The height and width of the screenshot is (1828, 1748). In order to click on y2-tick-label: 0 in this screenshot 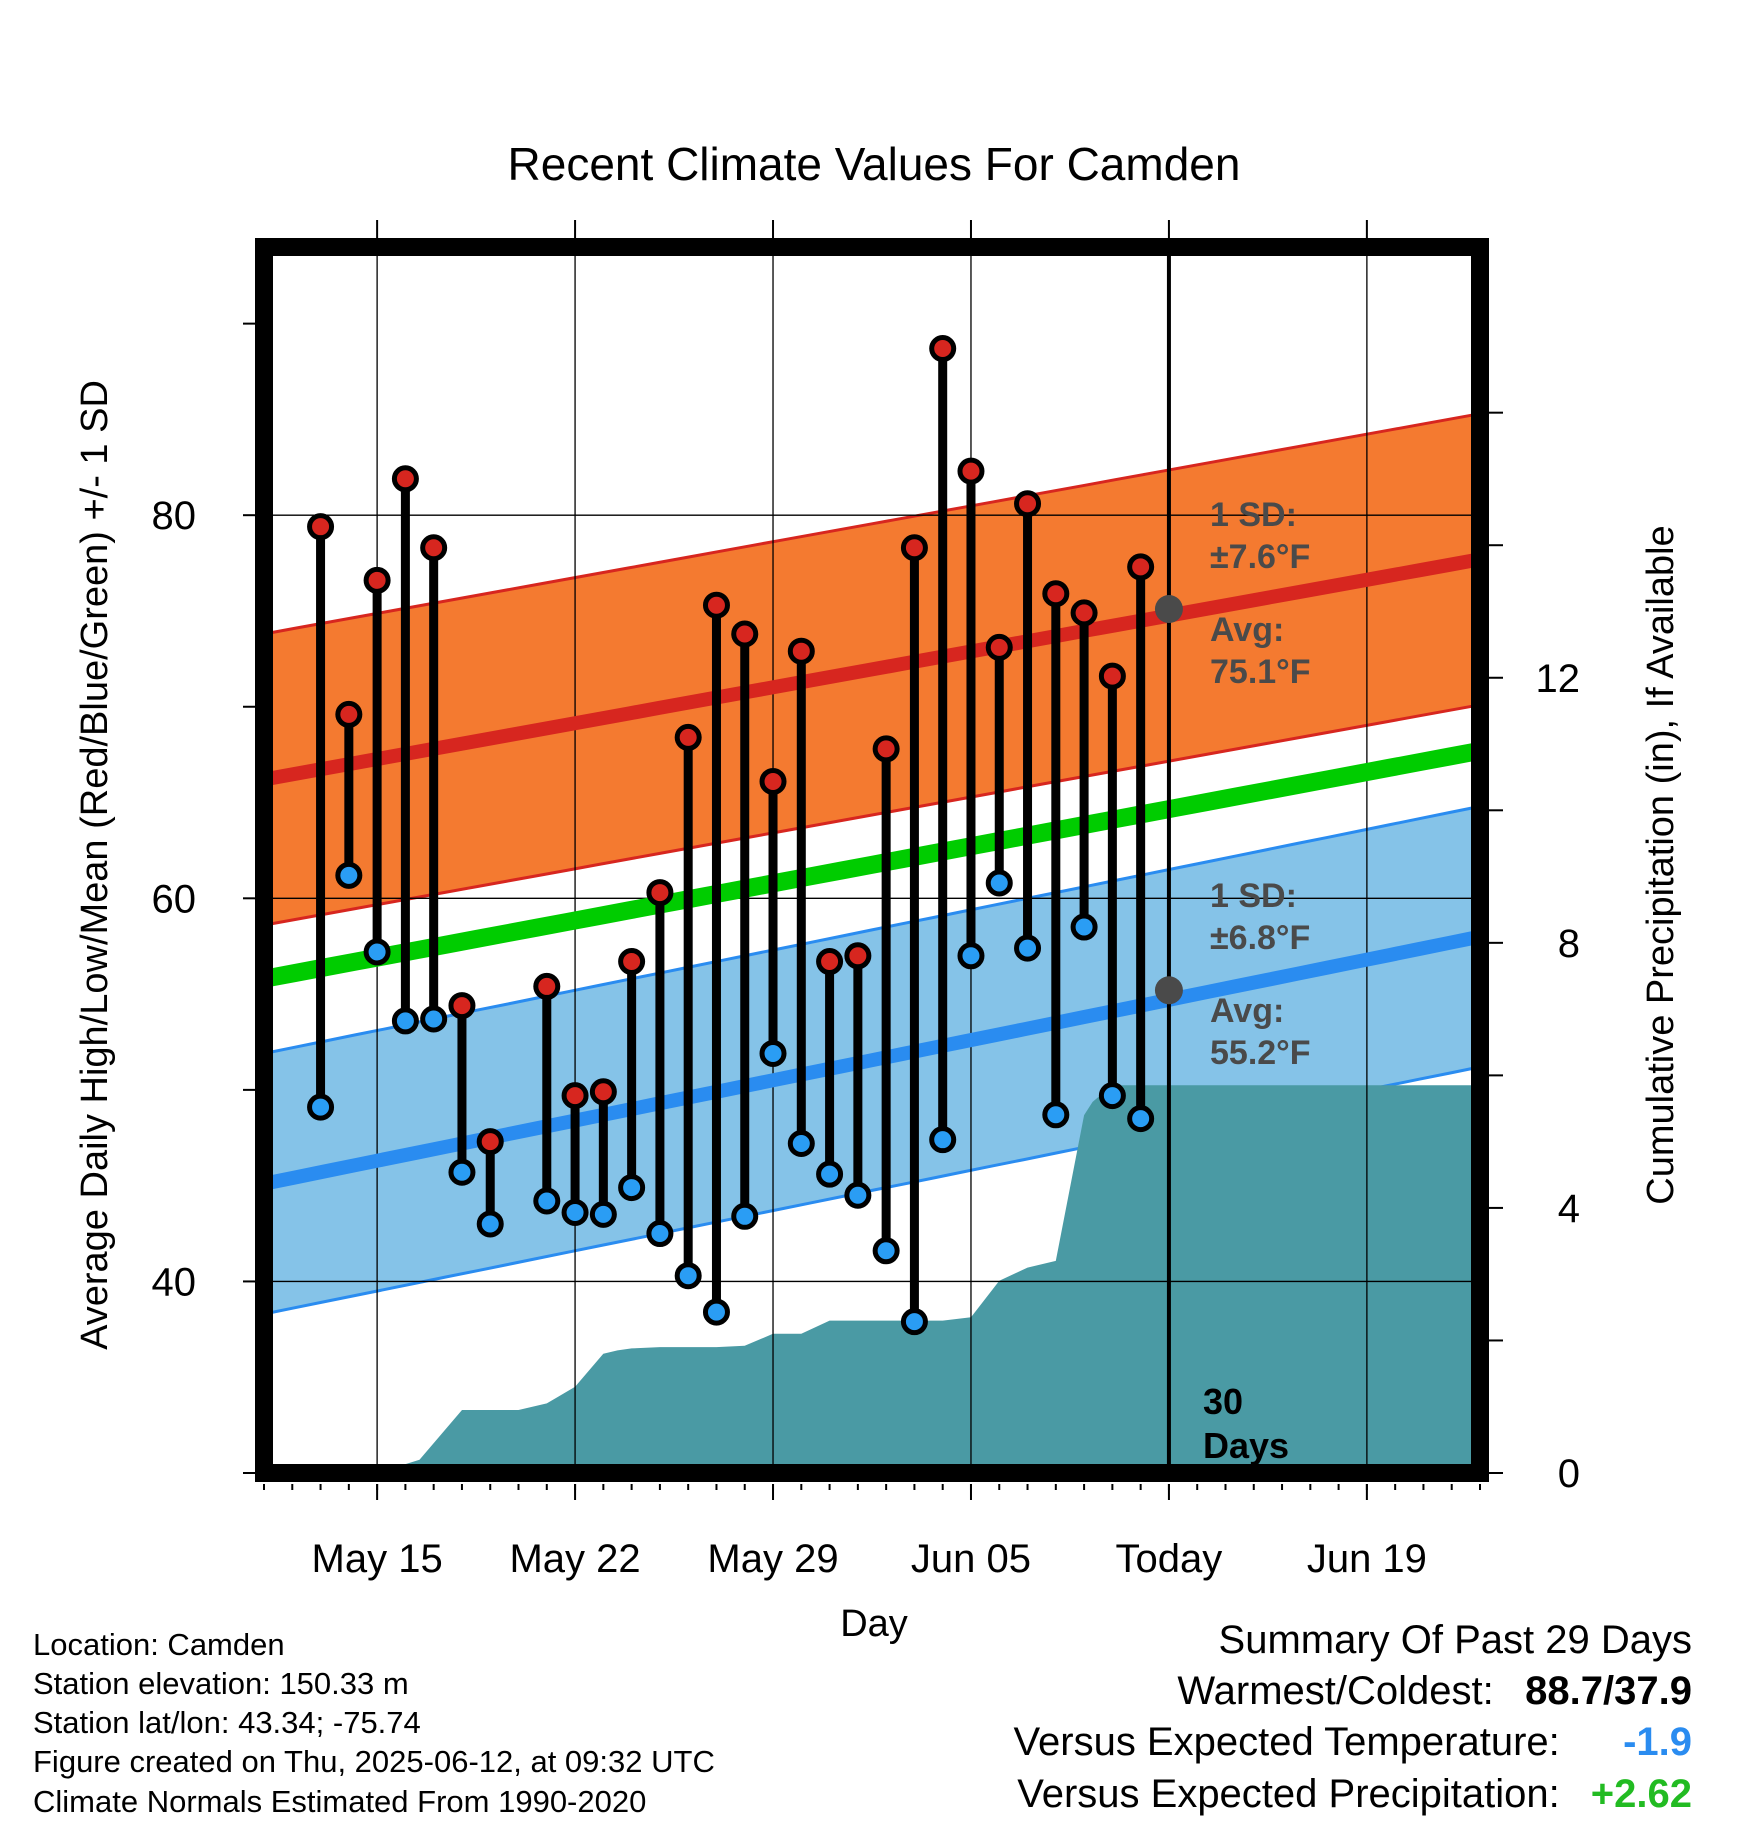, I will do `click(1569, 1474)`.